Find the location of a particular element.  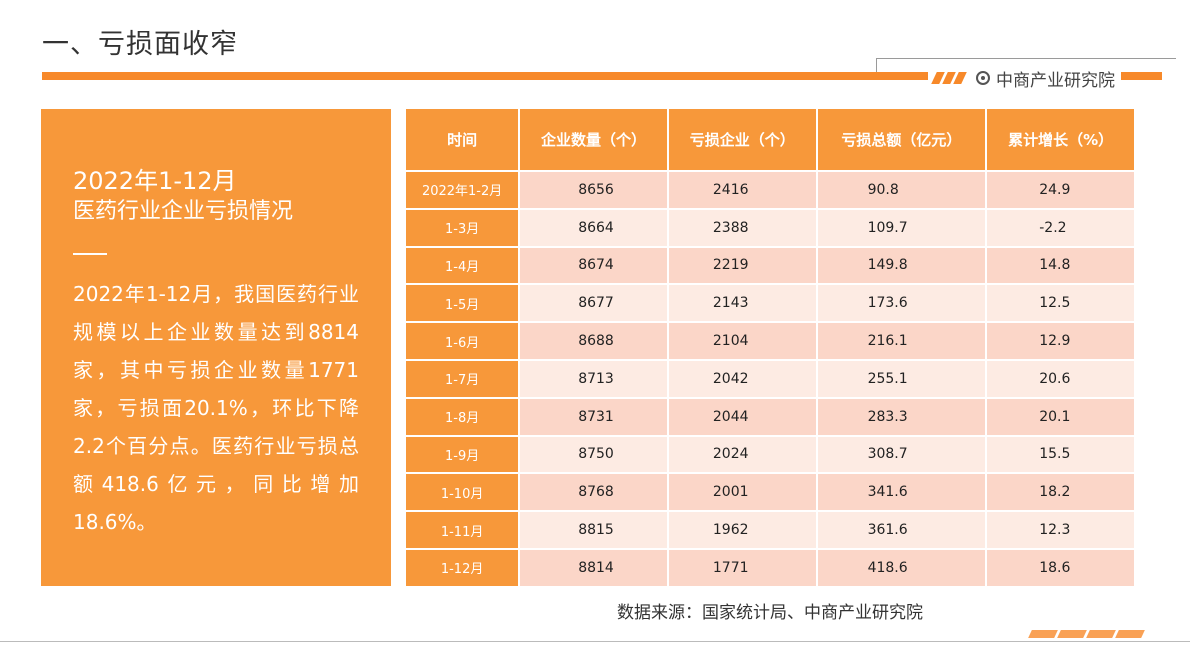

panel-divider is located at coordinates (90, 254).